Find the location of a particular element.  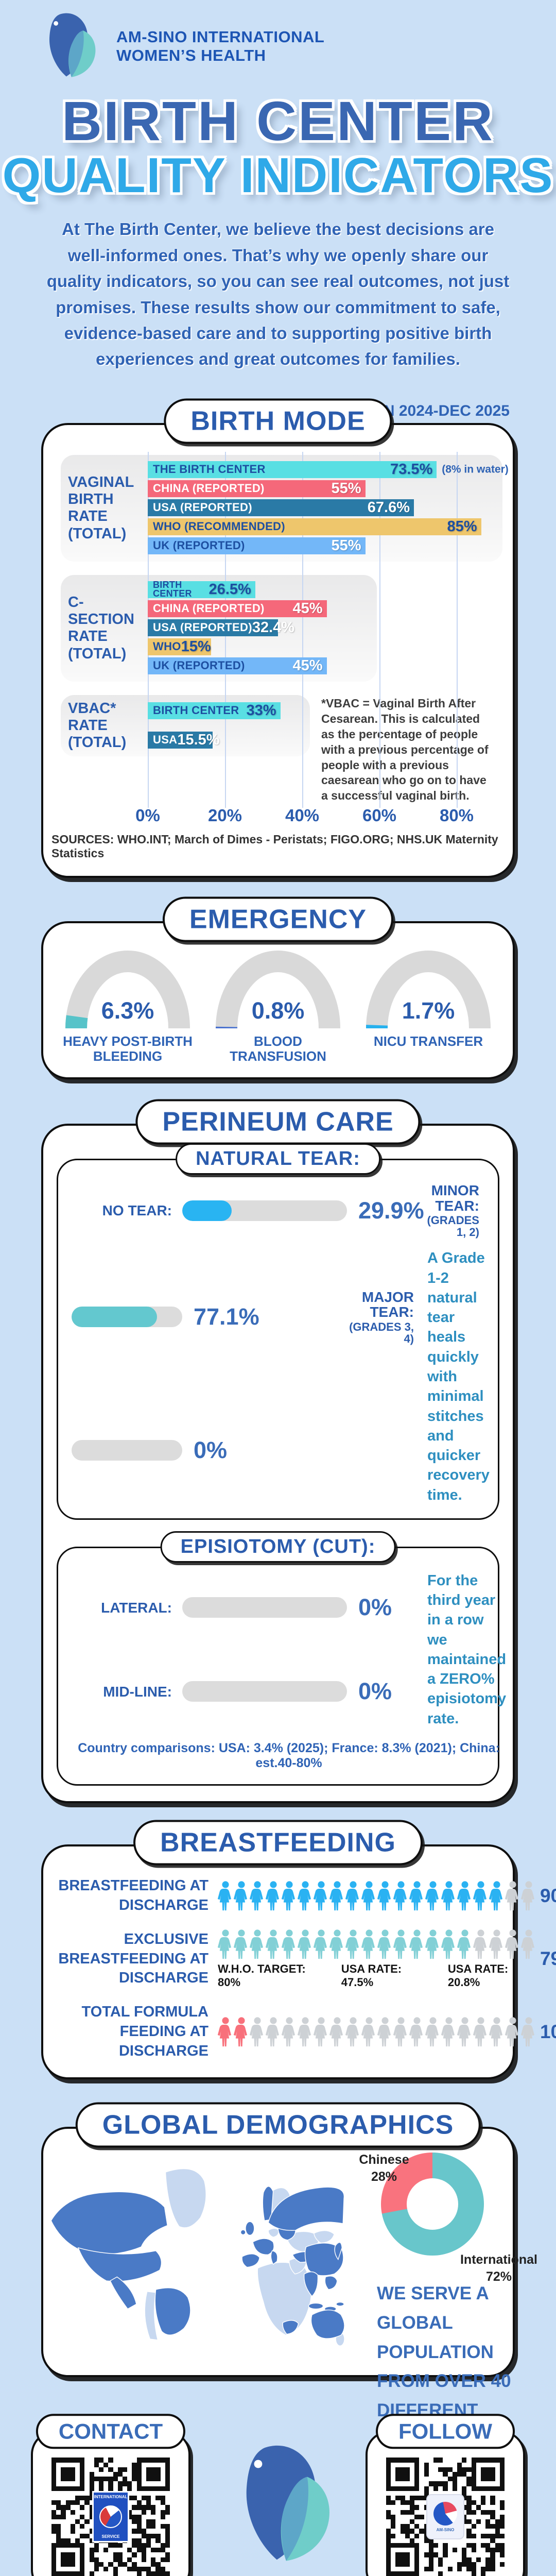

pill-bar-label: NO TEAR: is located at coordinates (137, 1210).